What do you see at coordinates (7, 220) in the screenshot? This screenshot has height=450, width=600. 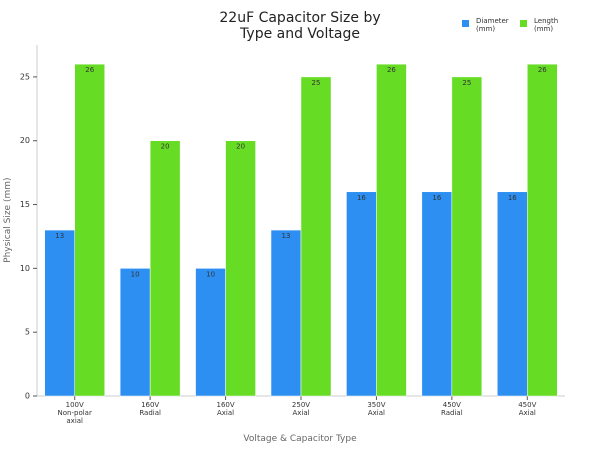 I see `y-axis-label: Physical Size (mm)` at bounding box center [7, 220].